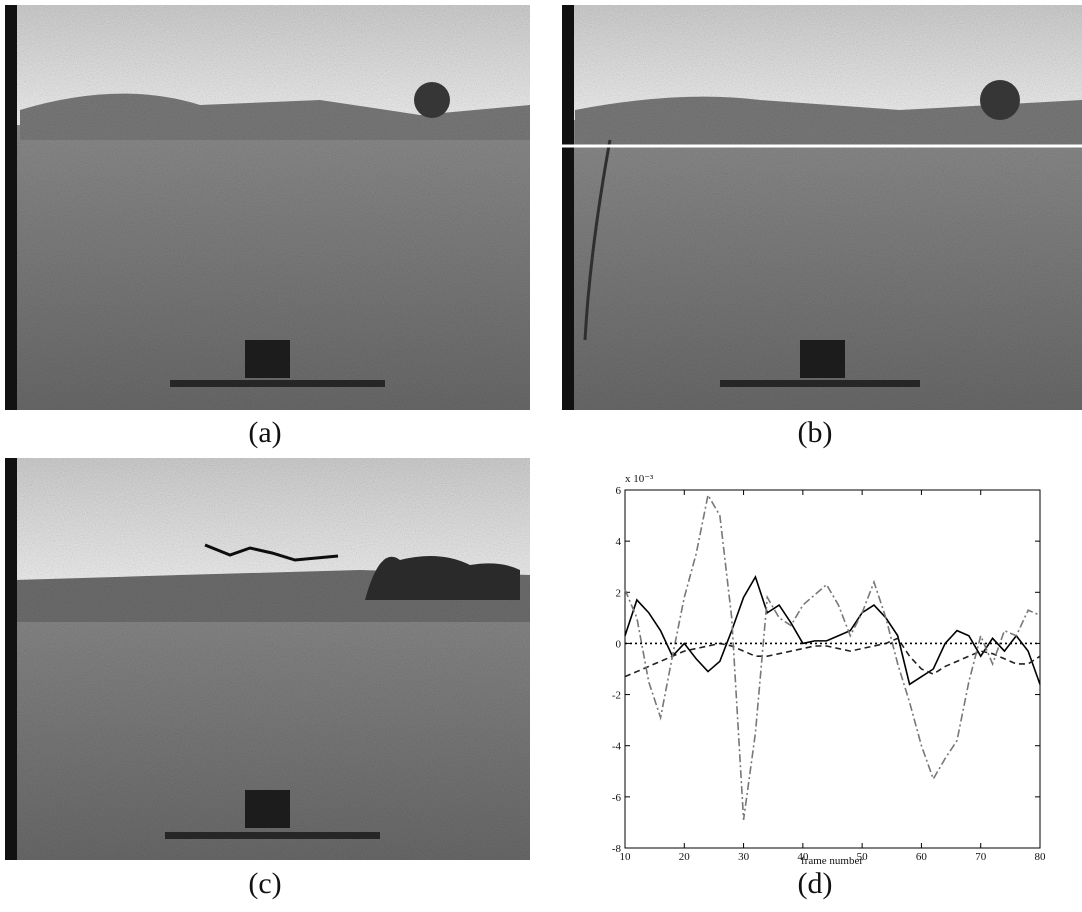  I want to click on scale-label: x 10⁻³, so click(639, 479).